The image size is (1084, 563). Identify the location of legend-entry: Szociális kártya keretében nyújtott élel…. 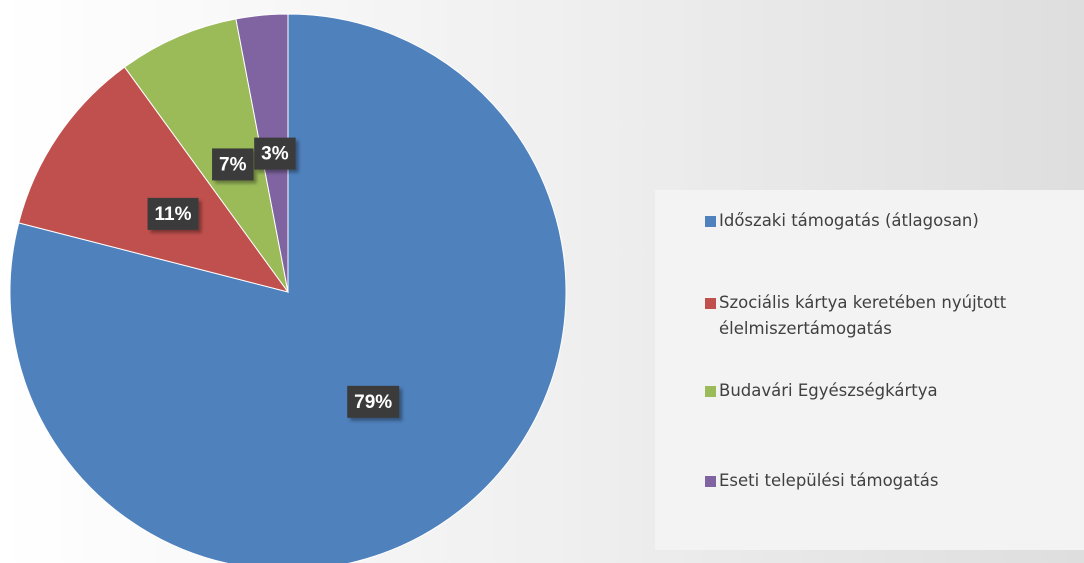
(889, 316).